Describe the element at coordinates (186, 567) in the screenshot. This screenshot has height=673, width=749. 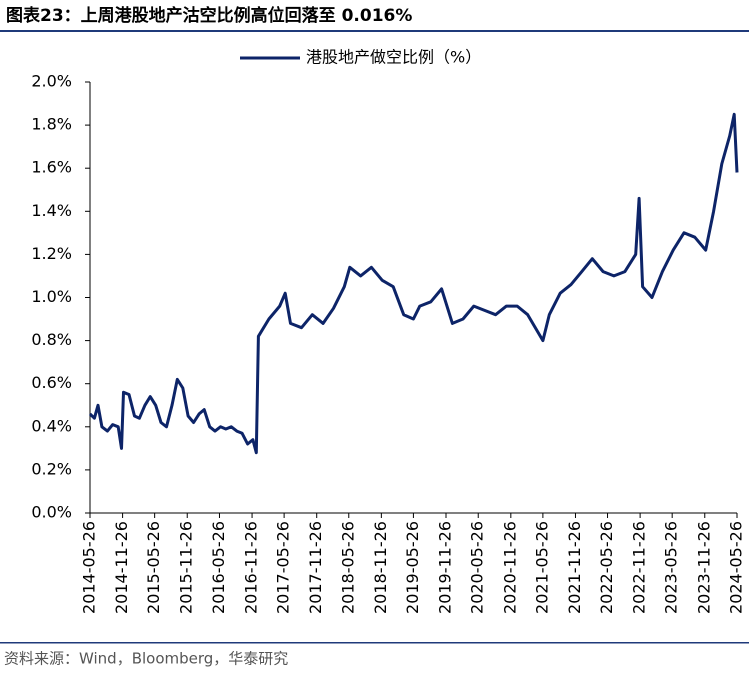
I see `x-tick-label: 2015-11-26` at that location.